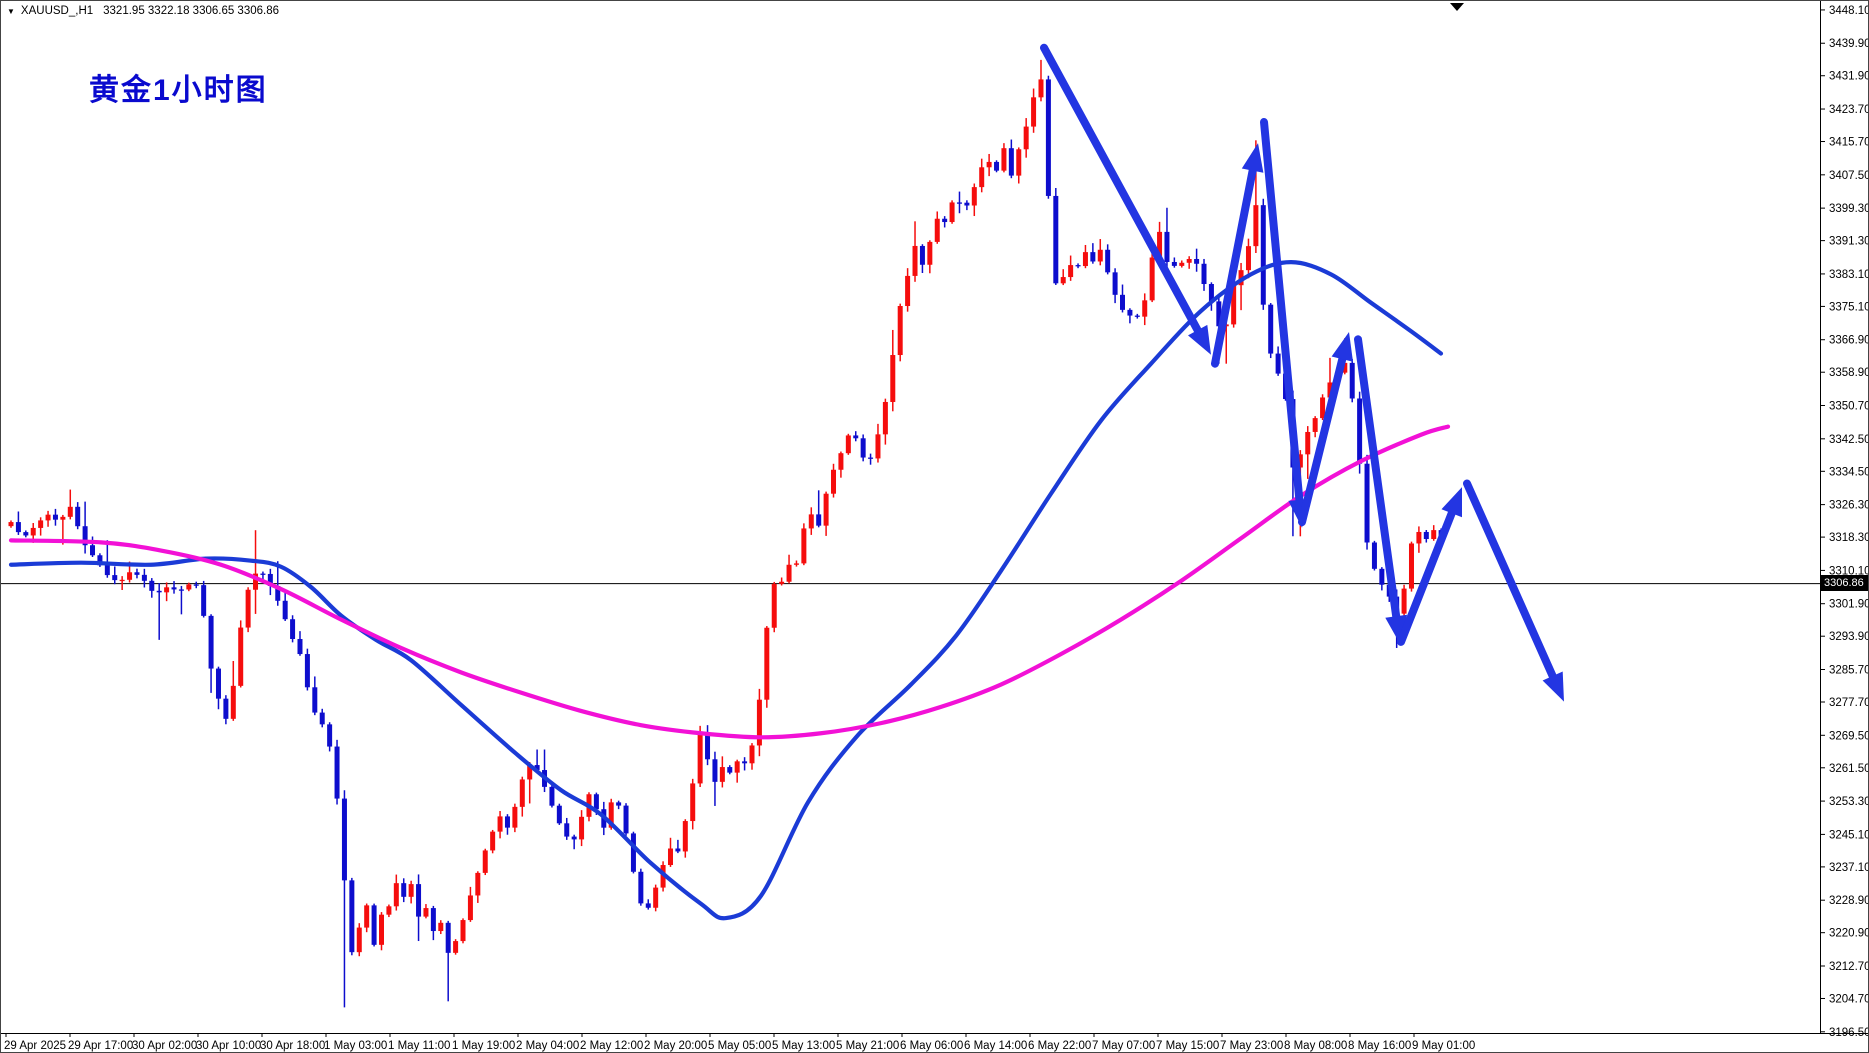 Image resolution: width=1869 pixels, height=1053 pixels. I want to click on y-axis-label: 3261.50, so click(1849, 769).